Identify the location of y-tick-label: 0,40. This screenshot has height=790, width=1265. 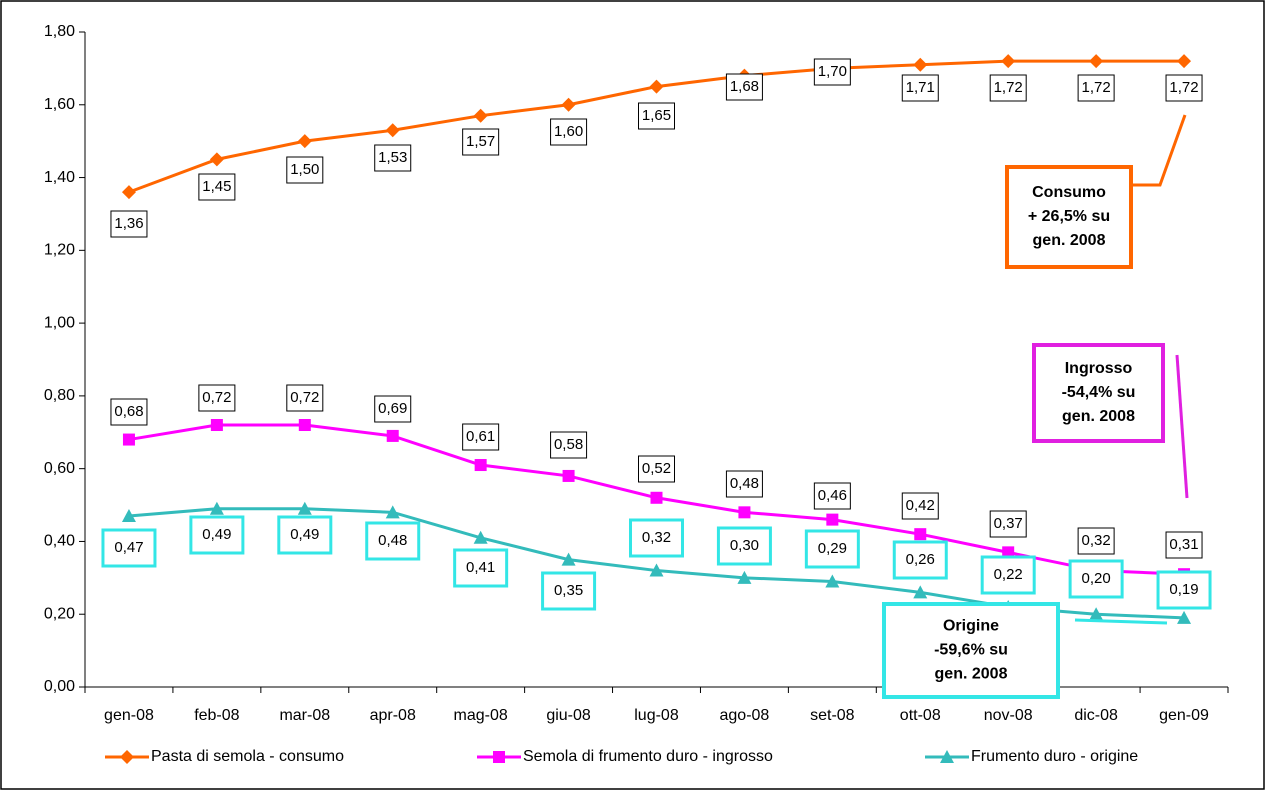
(59, 541).